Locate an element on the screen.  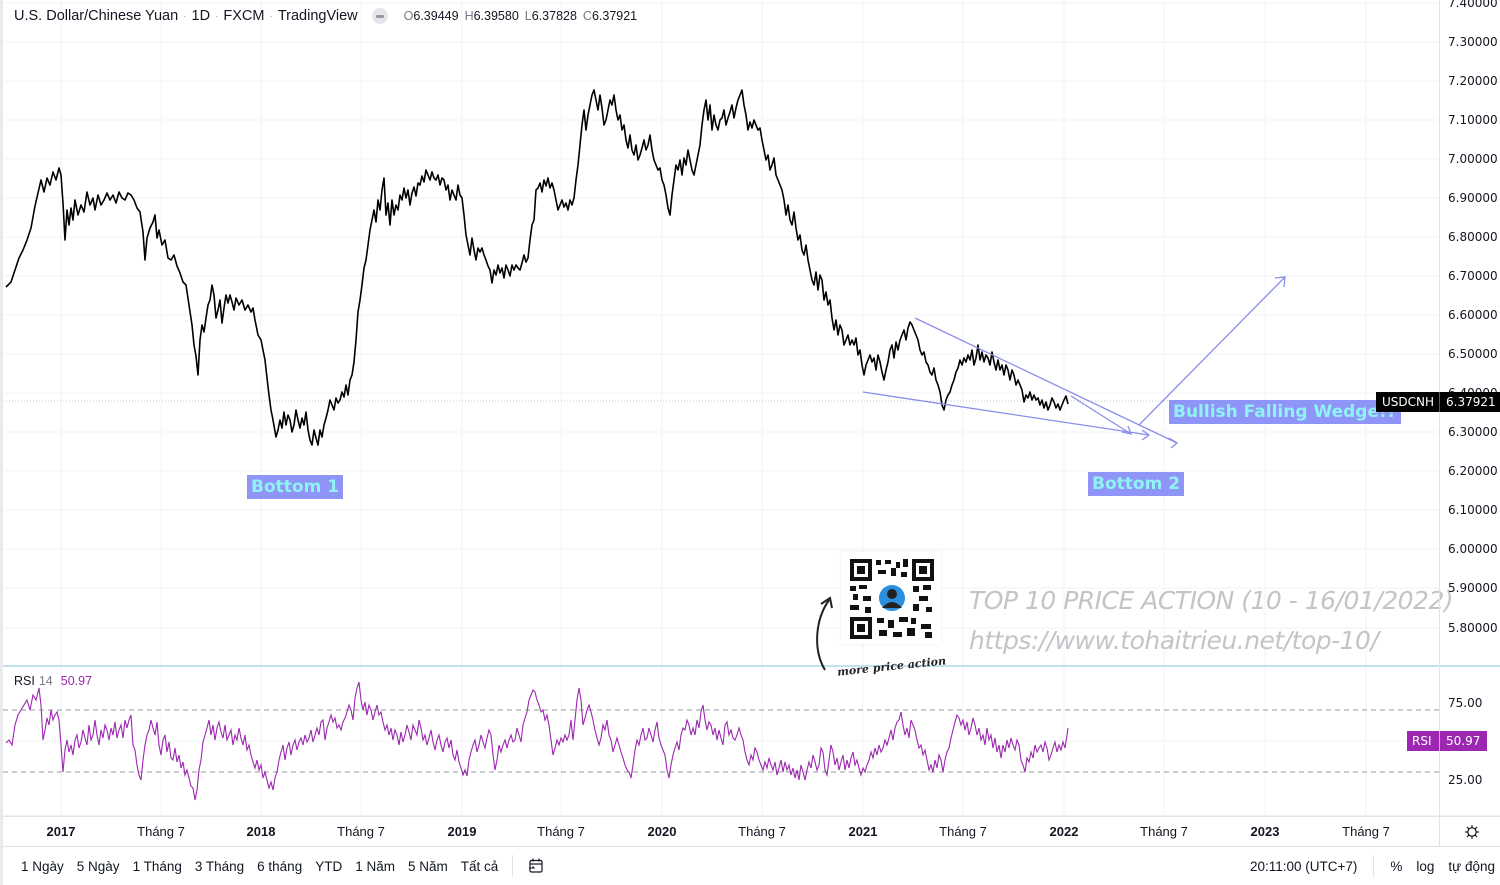
qr-code is located at coordinates (891, 598).